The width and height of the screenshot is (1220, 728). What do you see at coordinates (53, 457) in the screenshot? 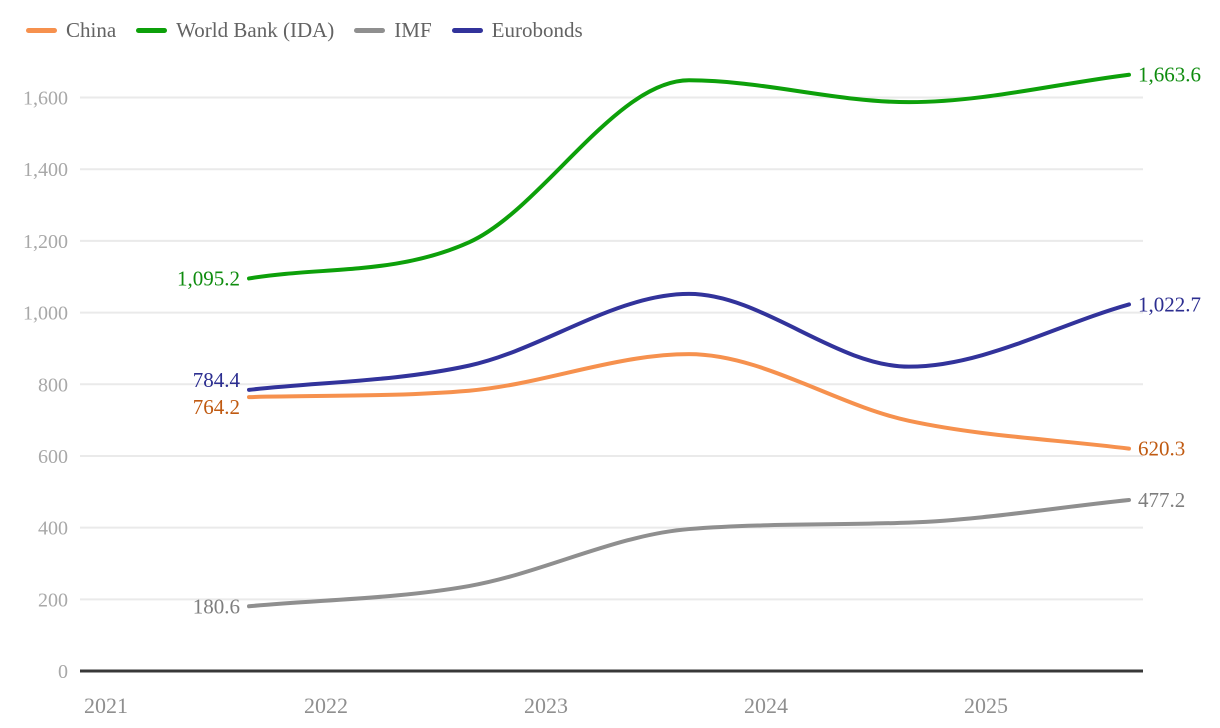
I see `y-tick-label: 600` at bounding box center [53, 457].